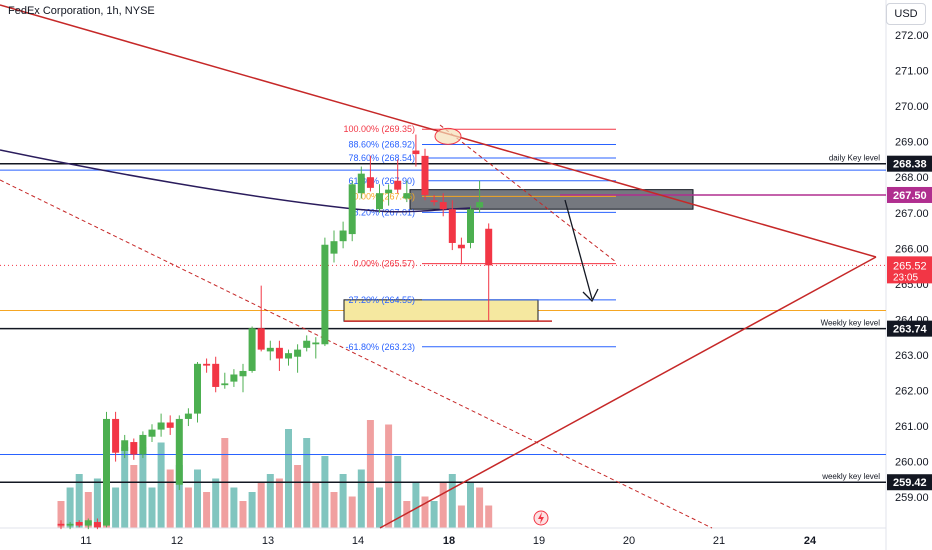 This screenshot has height=550, width=932. Describe the element at coordinates (590, 295) in the screenshot. I see `arrow-head` at that location.